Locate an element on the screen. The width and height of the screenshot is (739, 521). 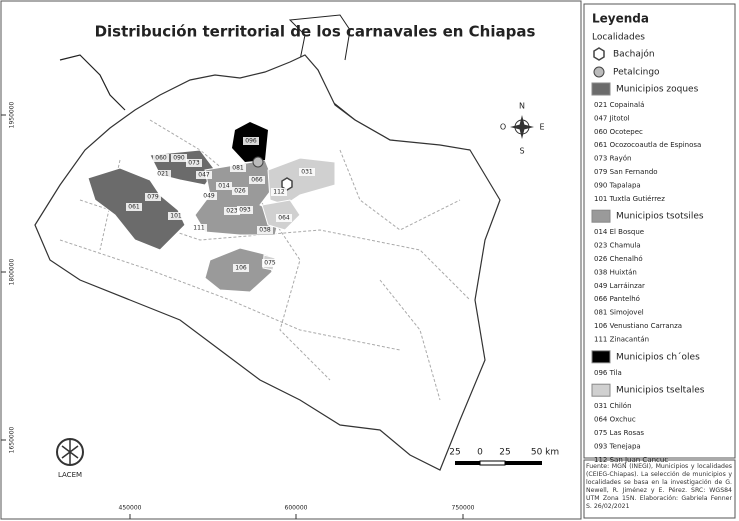
municipality-code: 096 is located at coordinates (251, 141).